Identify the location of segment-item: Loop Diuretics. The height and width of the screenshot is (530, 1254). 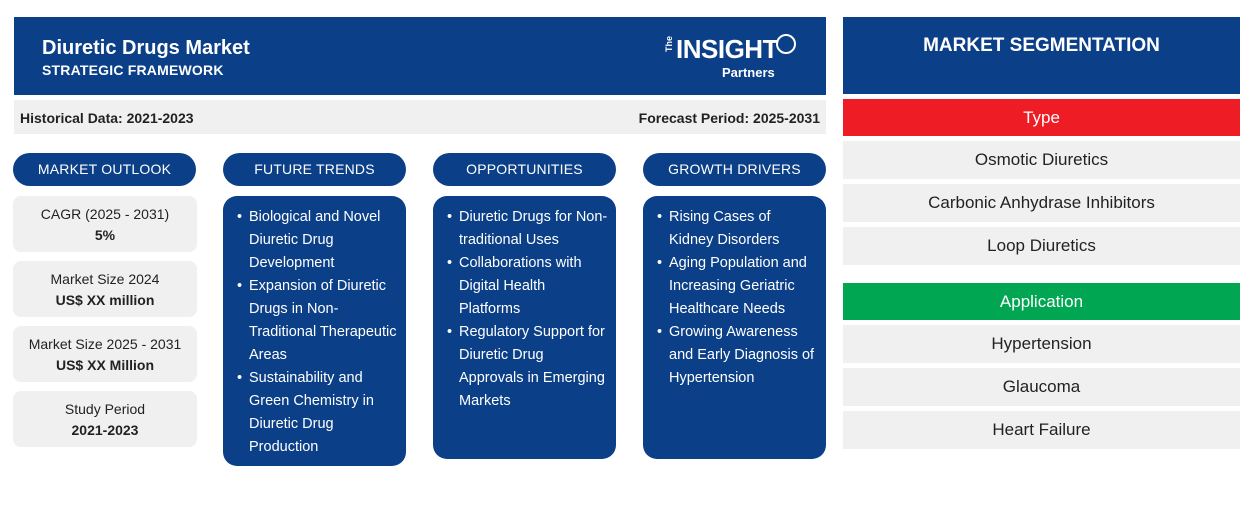
(1041, 246).